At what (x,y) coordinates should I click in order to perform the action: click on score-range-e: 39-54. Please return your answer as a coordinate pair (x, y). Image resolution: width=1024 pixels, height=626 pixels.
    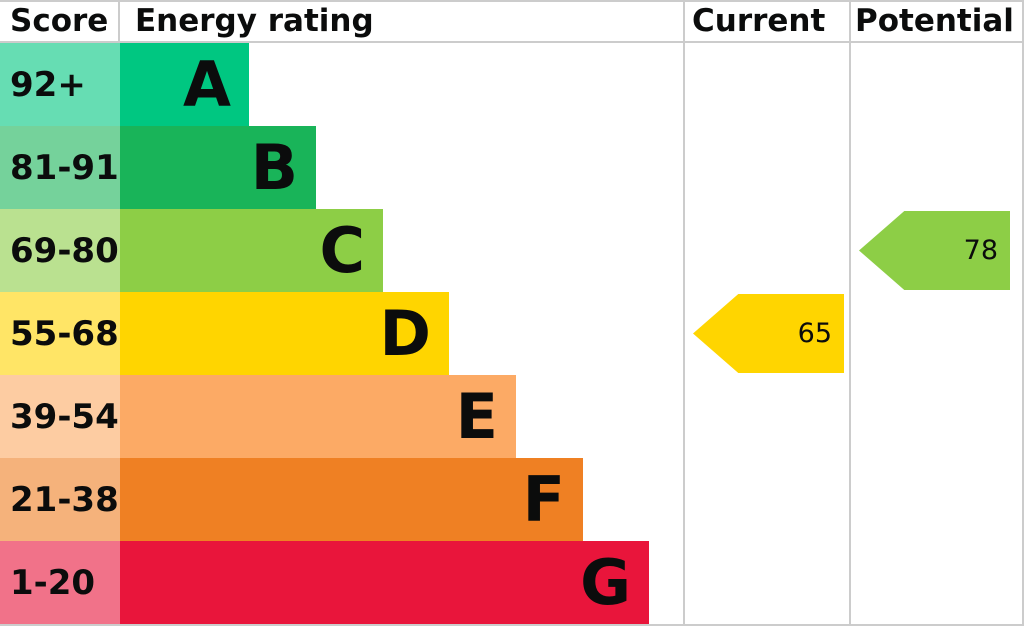
    Looking at the image, I should click on (60, 416).